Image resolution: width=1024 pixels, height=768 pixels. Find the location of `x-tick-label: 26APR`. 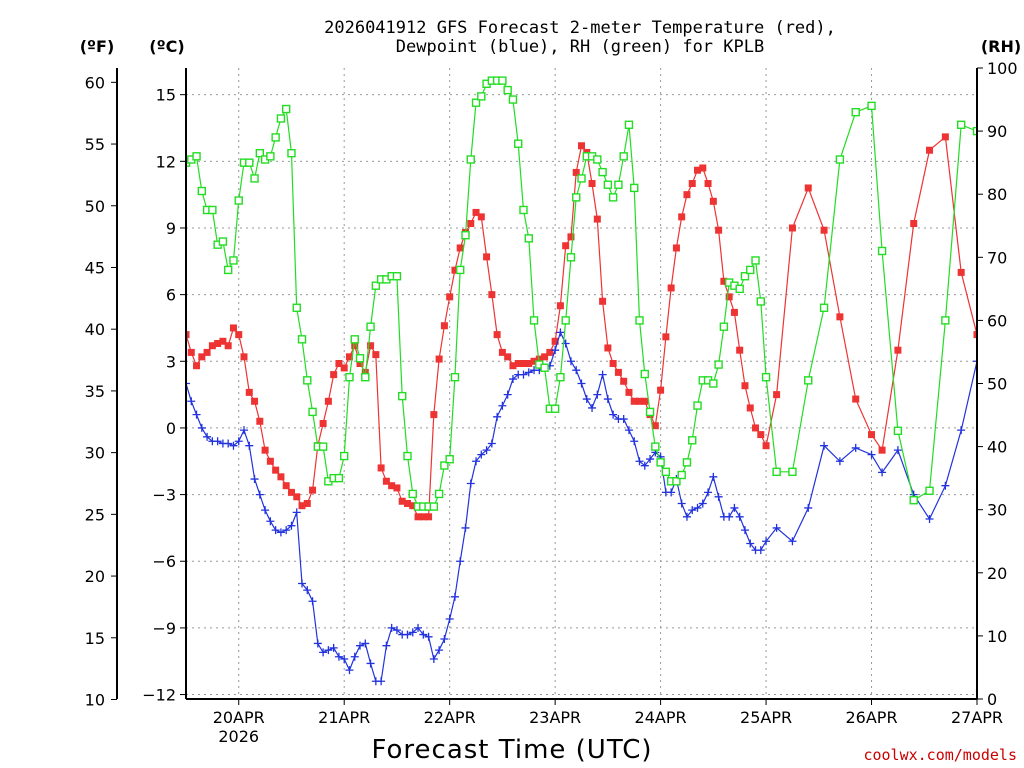

x-tick-label: 26APR is located at coordinates (871, 717).